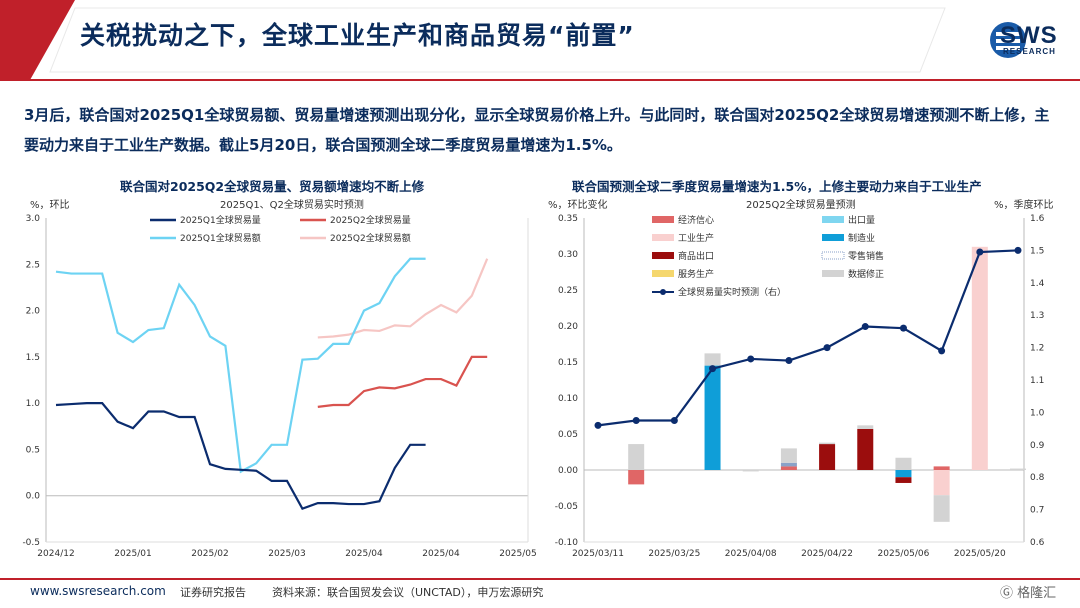 This screenshot has height=608, width=1080. Describe the element at coordinates (827, 554) in the screenshot. I see `right-x-tick-label: 2025/04/22` at that location.